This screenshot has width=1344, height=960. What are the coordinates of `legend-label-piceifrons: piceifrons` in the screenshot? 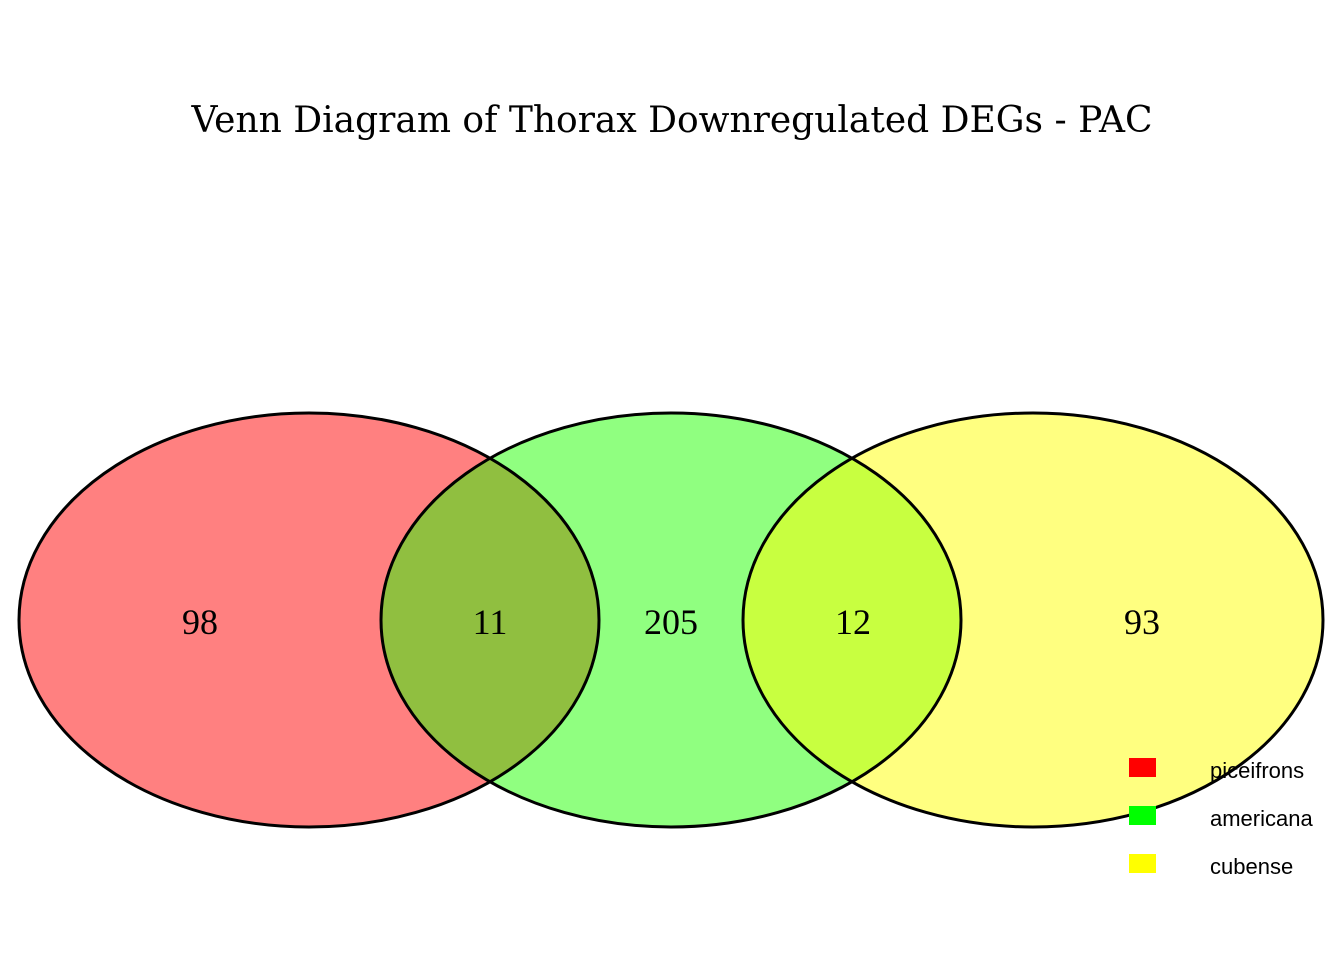 It's located at (1257, 770).